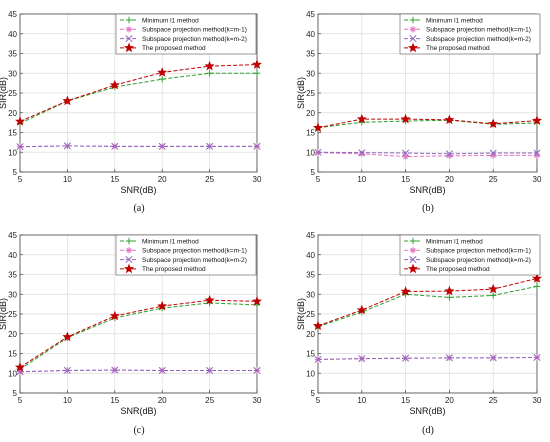 The width and height of the screenshot is (550, 442). Describe the element at coordinates (310, 275) in the screenshot. I see `y-tick-label: 35` at that location.